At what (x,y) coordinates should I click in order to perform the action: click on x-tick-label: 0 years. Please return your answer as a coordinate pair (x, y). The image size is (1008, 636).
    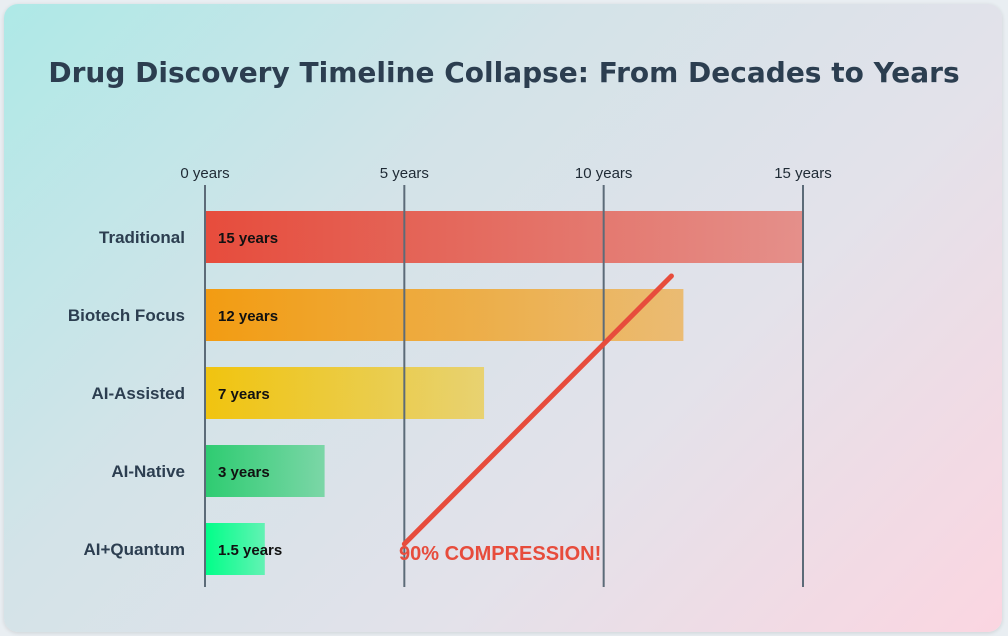
    Looking at the image, I should click on (204, 173).